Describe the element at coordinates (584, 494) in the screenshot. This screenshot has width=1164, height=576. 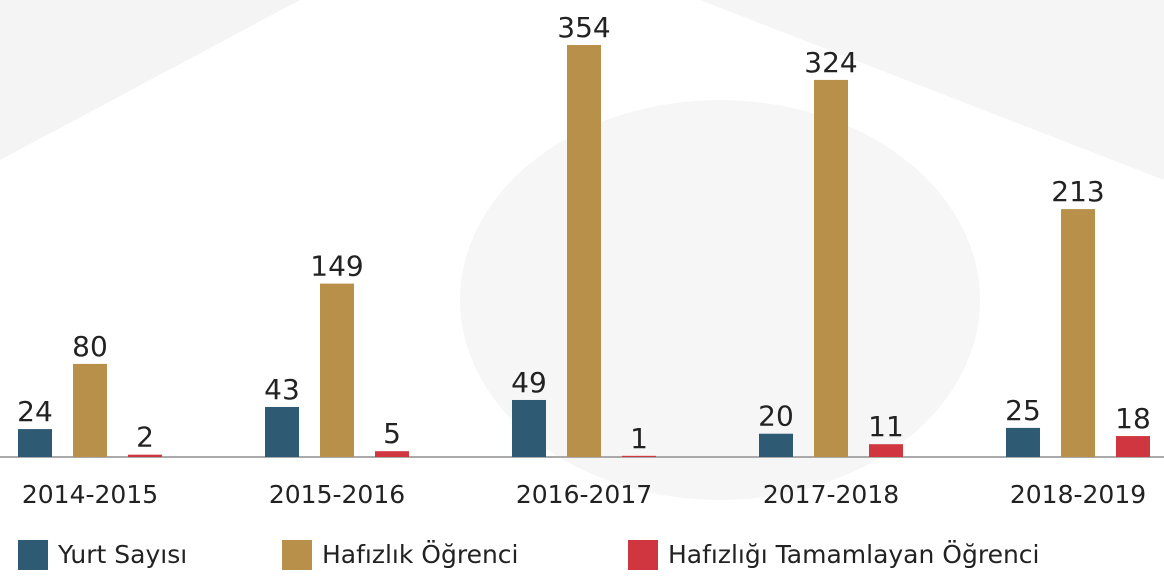
I see `x-tick-label: 2016-2017` at that location.